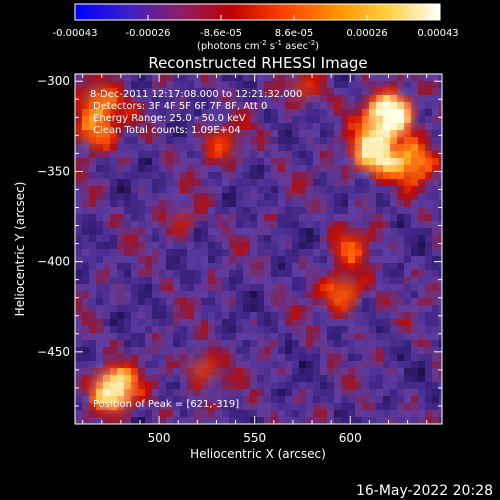 The width and height of the screenshot is (500, 500). I want to click on peak-position-annotation: Position of Peak = [621,-319], so click(166, 404).